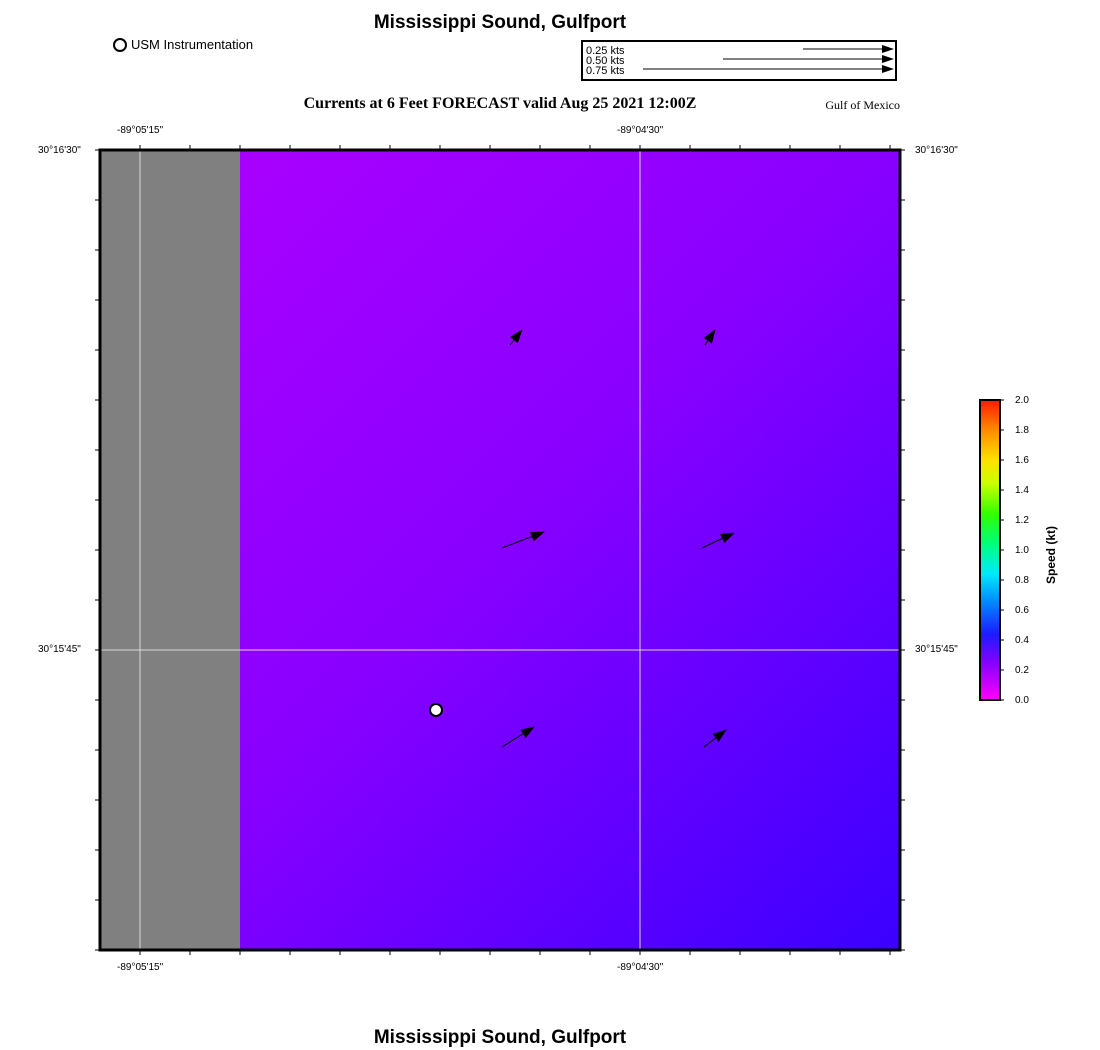 The image size is (1100, 1050). What do you see at coordinates (500, 1037) in the screenshot?
I see `map-footer-title: Mississippi Sound, Gulfport` at bounding box center [500, 1037].